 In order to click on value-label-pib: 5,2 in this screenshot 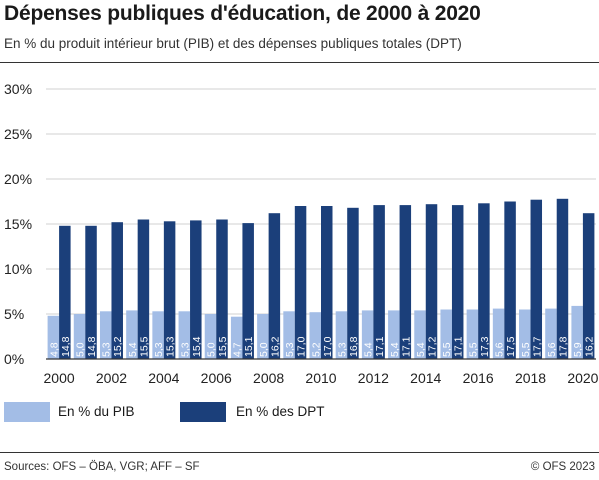, I will do `click(316, 349)`.